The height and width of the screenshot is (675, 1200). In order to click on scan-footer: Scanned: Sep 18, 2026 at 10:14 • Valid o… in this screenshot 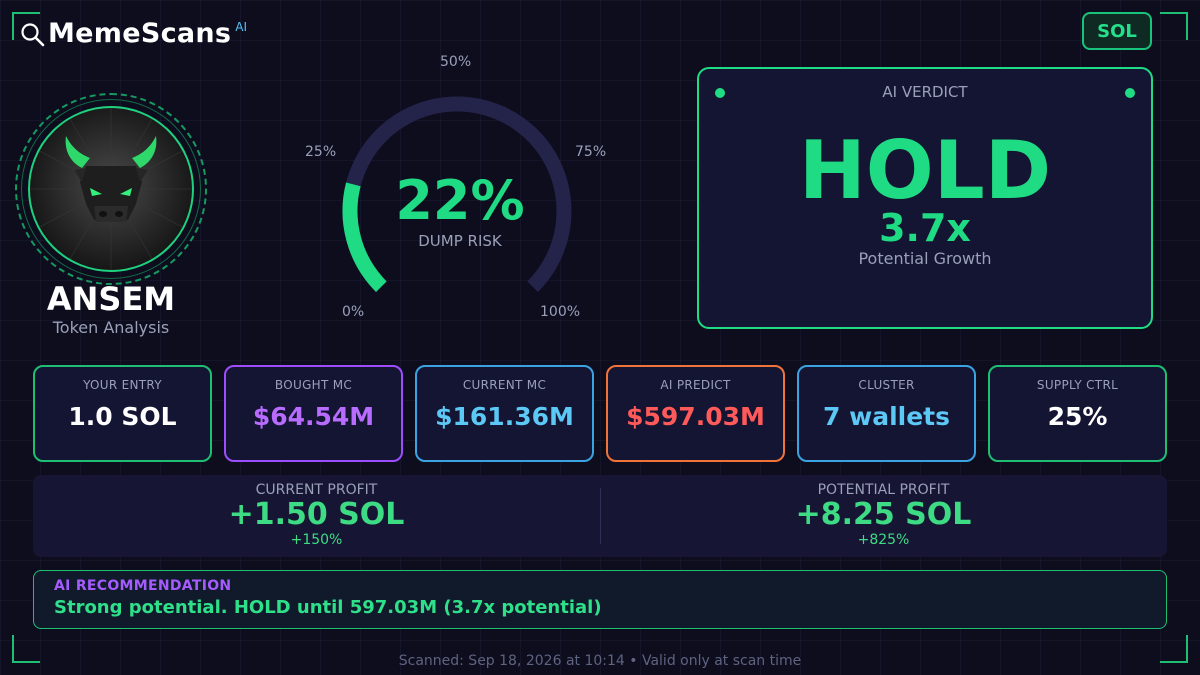, I will do `click(600, 661)`.